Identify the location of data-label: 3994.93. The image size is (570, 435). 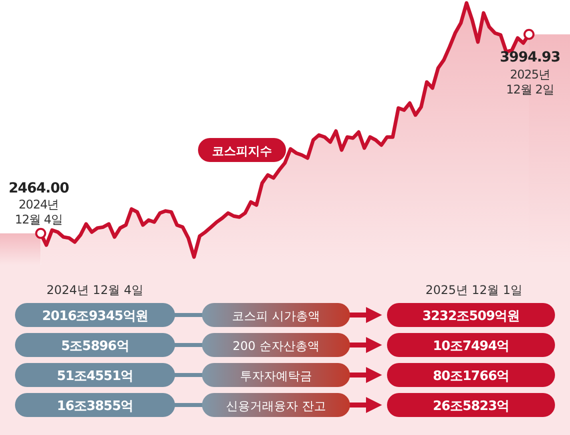
(530, 57).